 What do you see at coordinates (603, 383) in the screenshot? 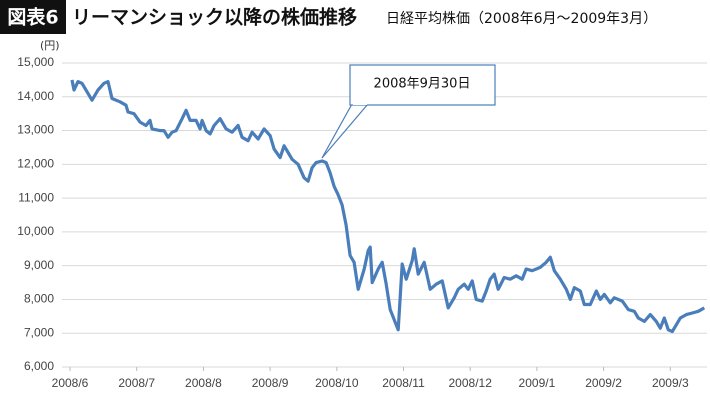
I see `x-tick-label: 2009/2` at bounding box center [603, 383].